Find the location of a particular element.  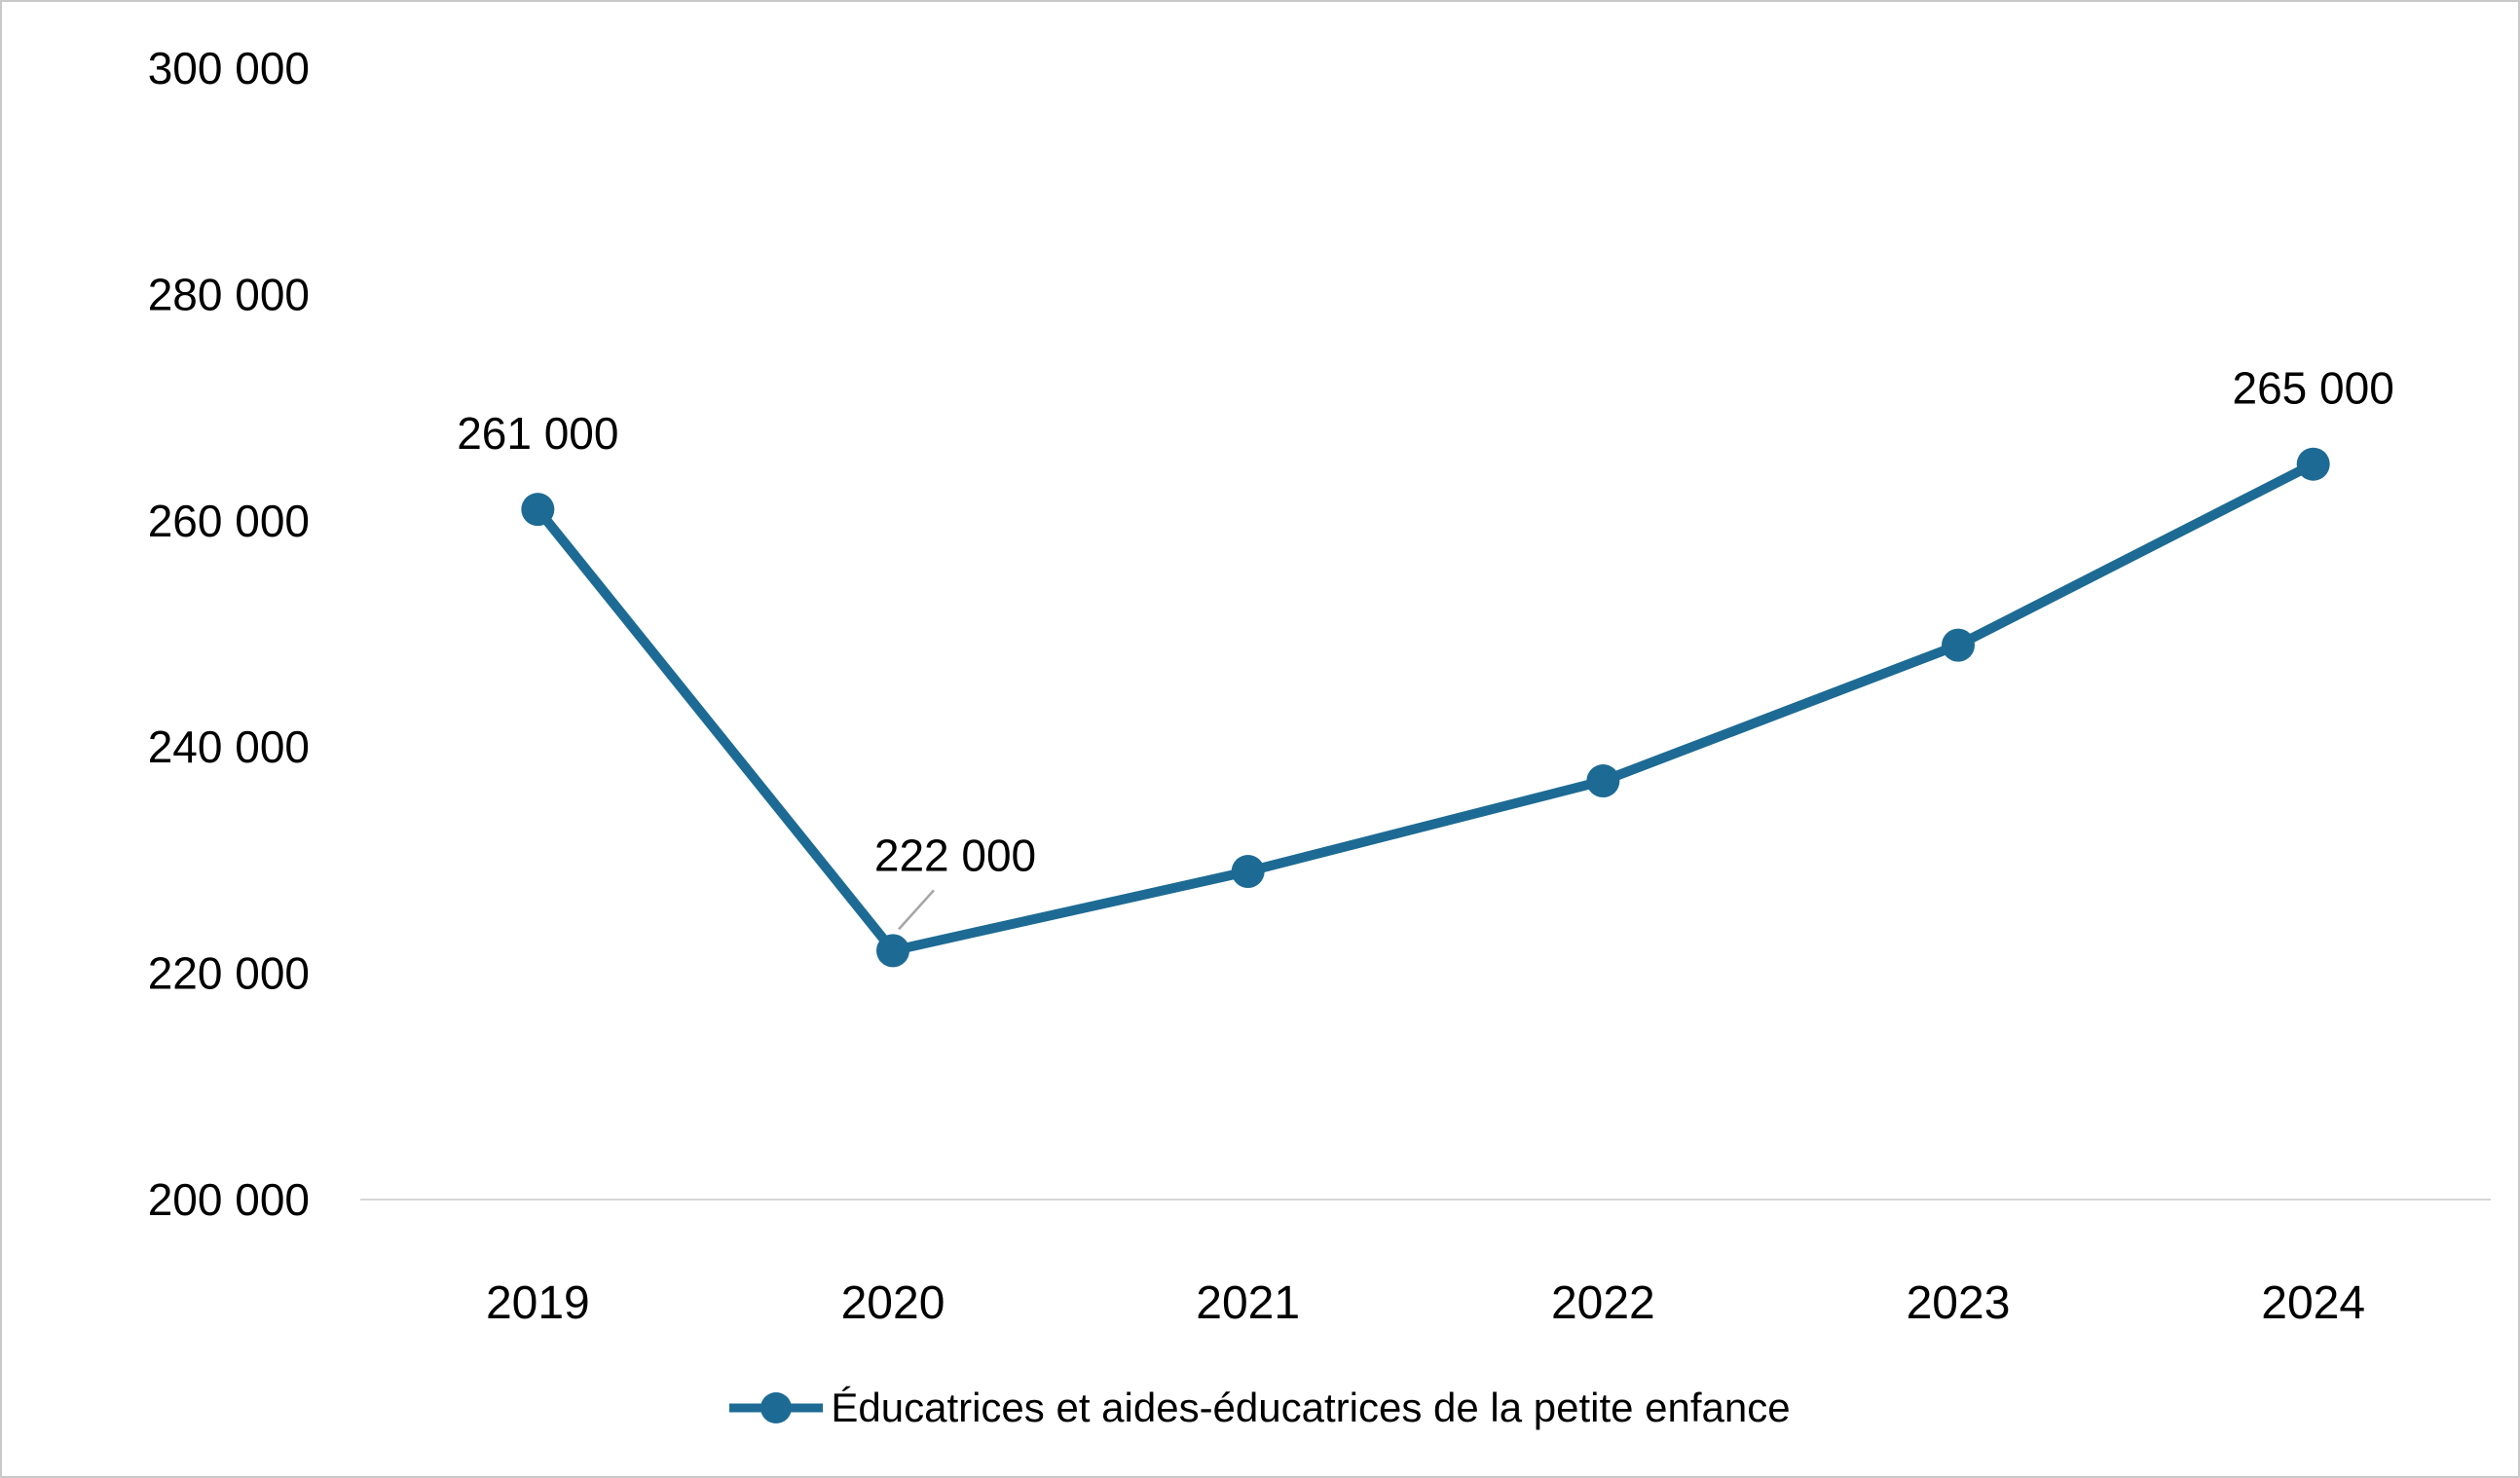

data-label: 261 000 is located at coordinates (537, 433).